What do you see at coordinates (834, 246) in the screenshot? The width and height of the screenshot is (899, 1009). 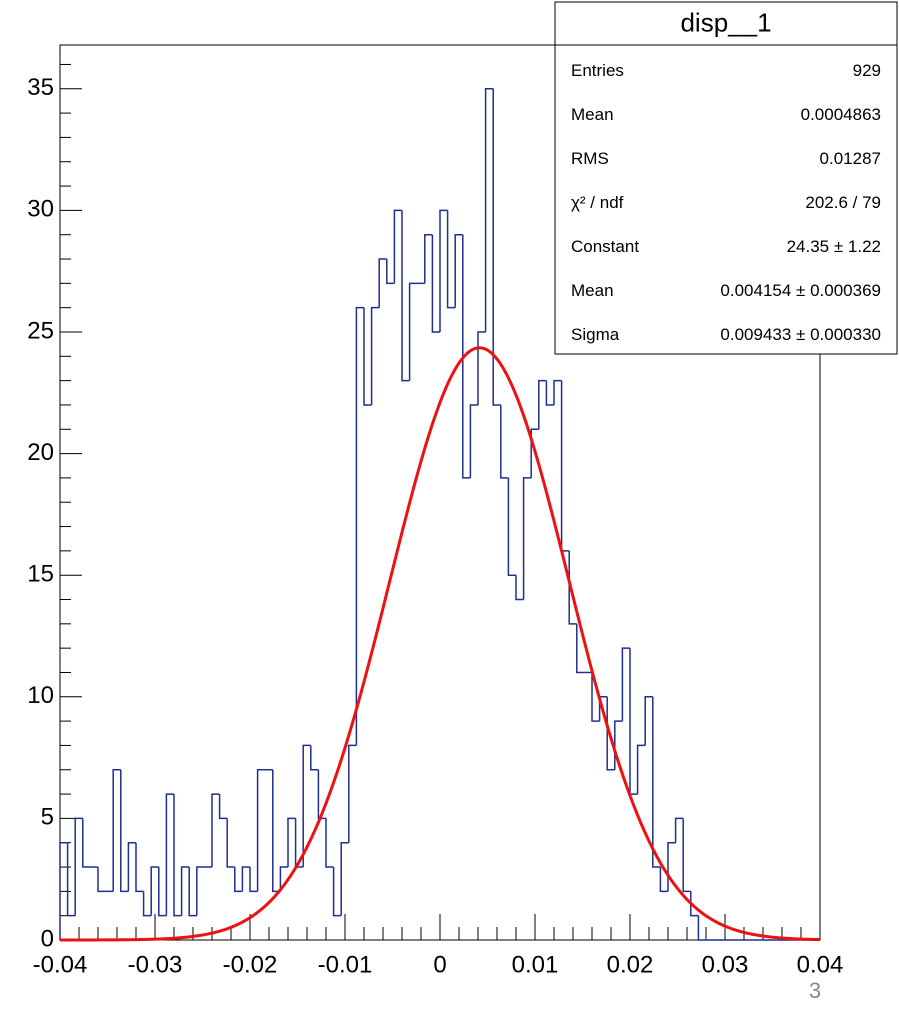 I see `stats-value: 24.35 ± 1.22` at bounding box center [834, 246].